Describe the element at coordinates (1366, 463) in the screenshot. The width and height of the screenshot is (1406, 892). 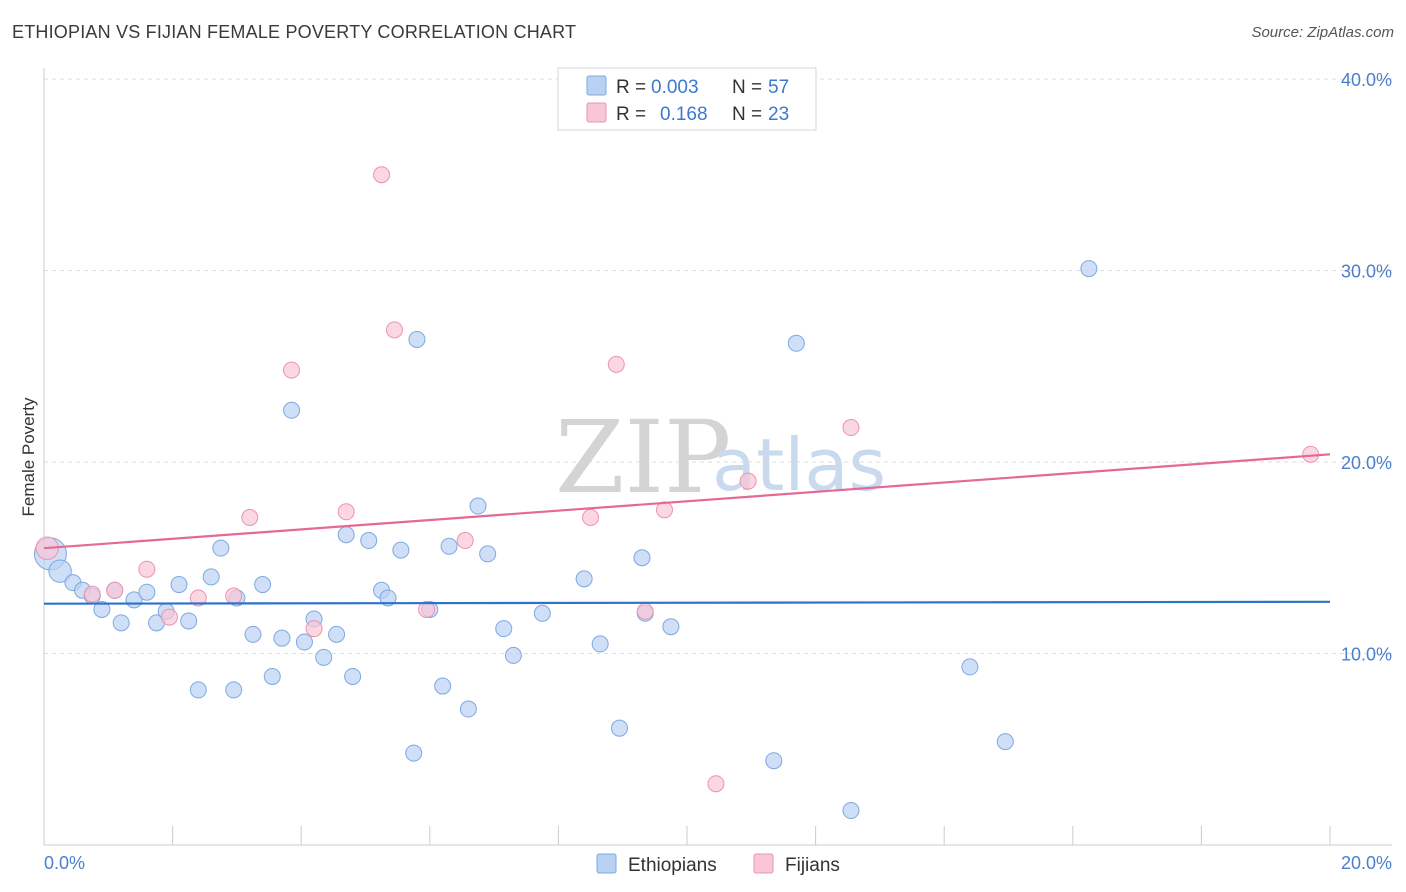
I see `y-tick-label: 20.0%` at that location.